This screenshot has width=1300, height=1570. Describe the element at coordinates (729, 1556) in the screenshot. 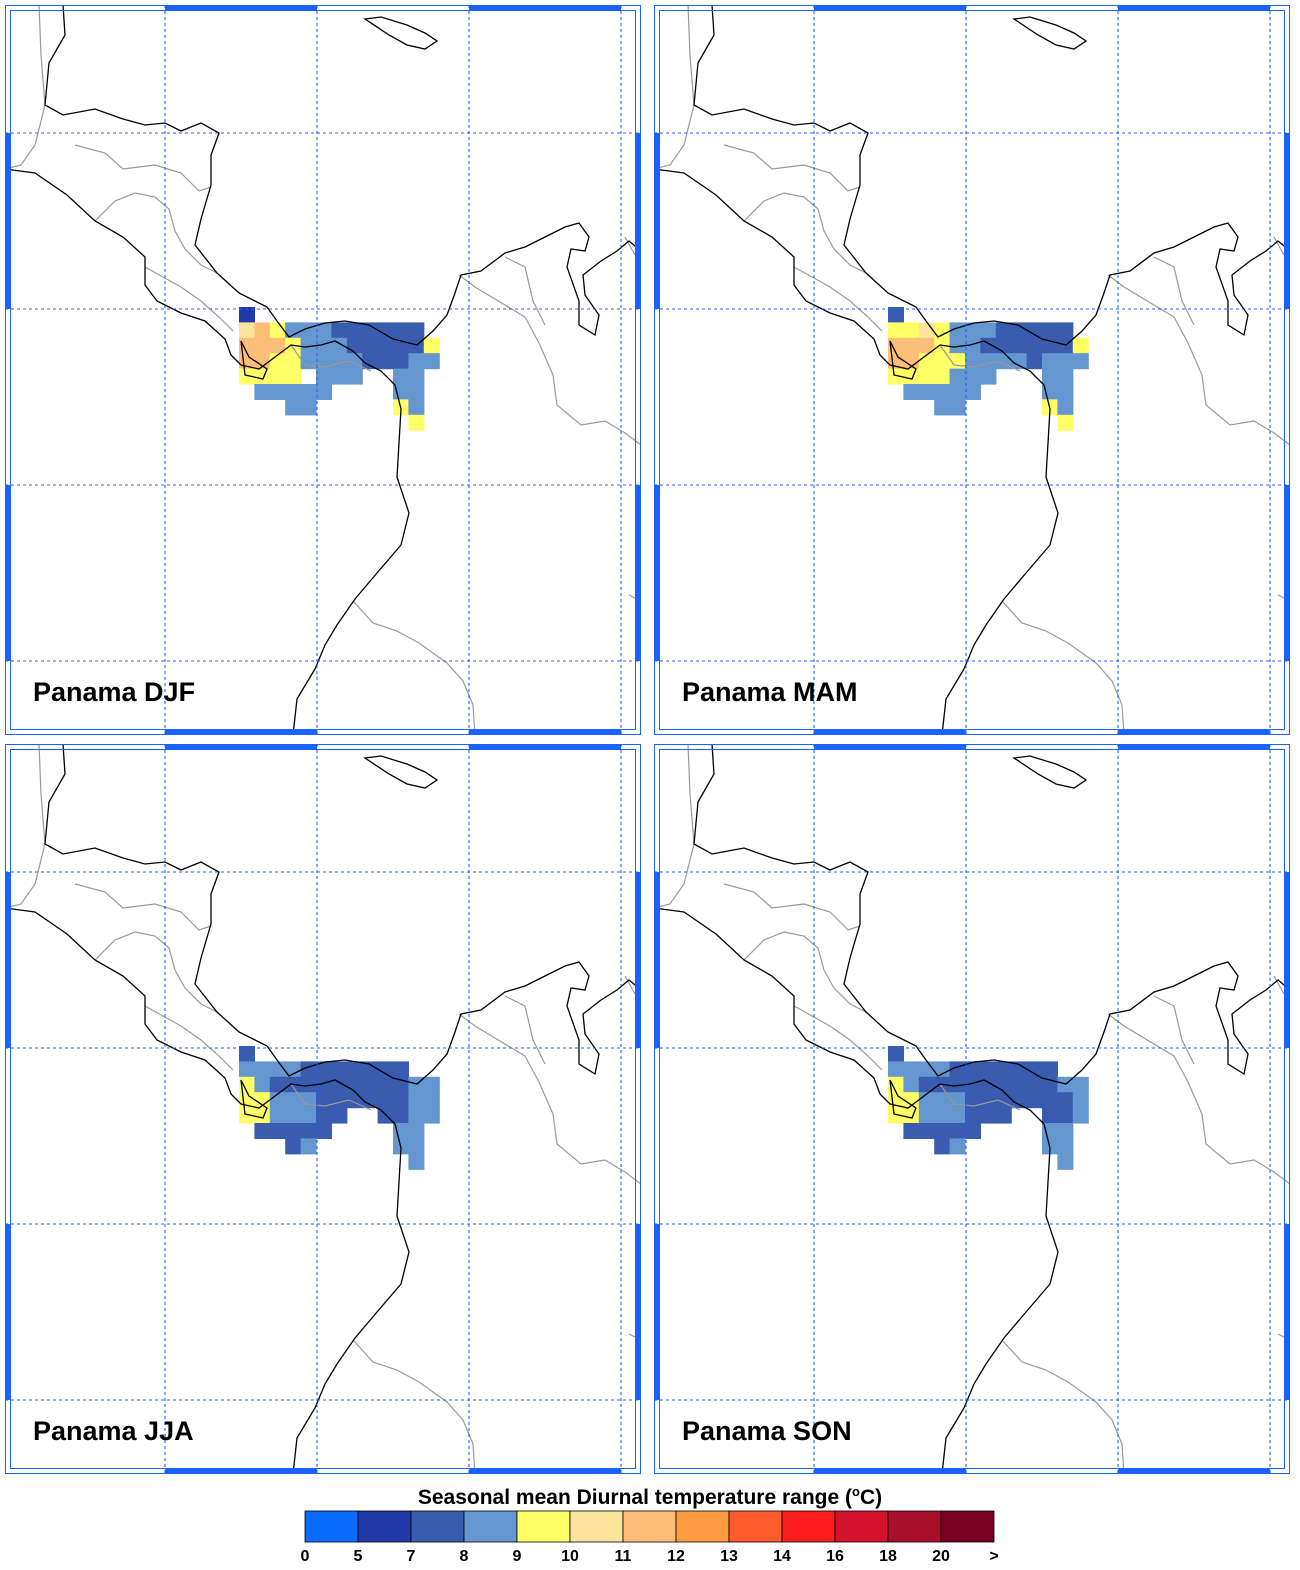

I see `colorbar-tick-label: 13` at that location.